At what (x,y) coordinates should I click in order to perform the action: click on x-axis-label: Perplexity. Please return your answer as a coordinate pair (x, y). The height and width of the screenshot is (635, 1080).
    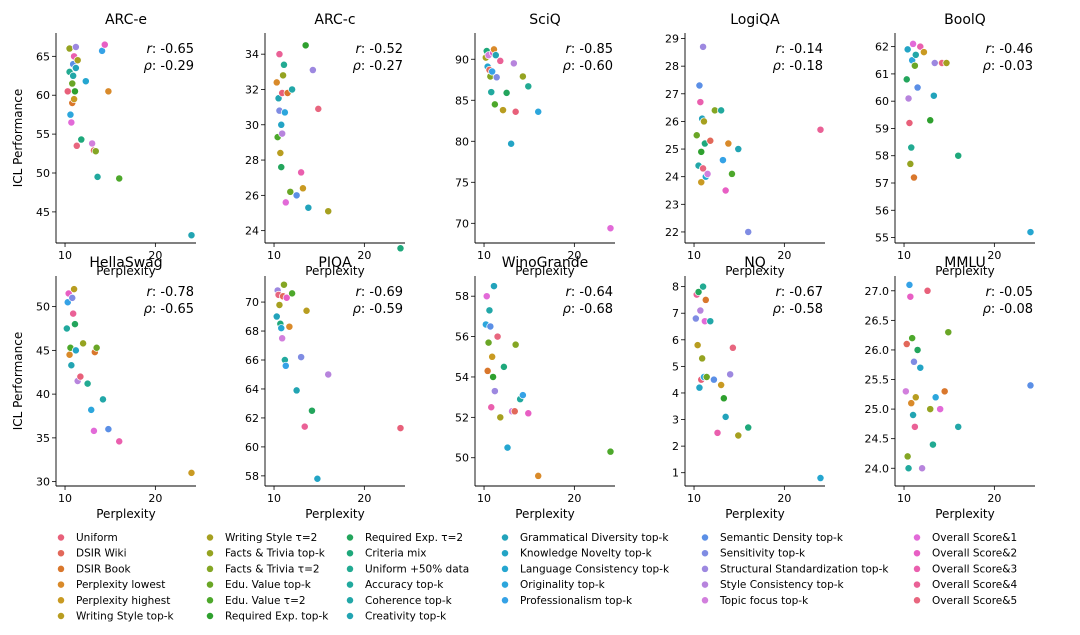
    Looking at the image, I should click on (755, 514).